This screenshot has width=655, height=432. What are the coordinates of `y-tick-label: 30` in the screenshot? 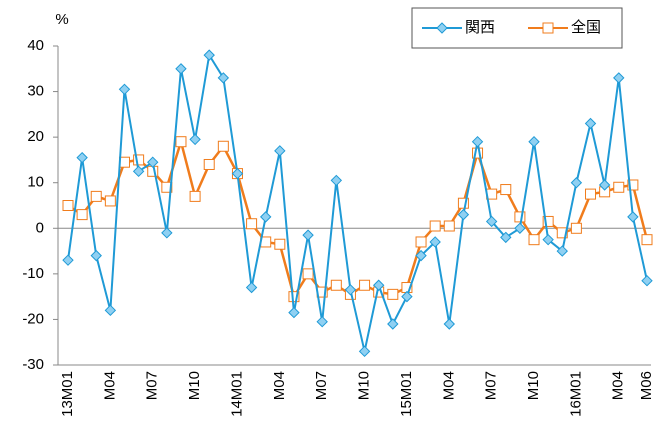 It's located at (35, 91).